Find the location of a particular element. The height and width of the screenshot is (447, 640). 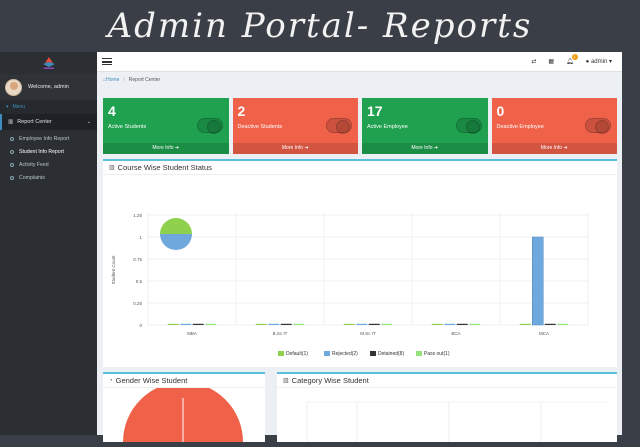

grid-icon: ▦ is located at coordinates (551, 62).